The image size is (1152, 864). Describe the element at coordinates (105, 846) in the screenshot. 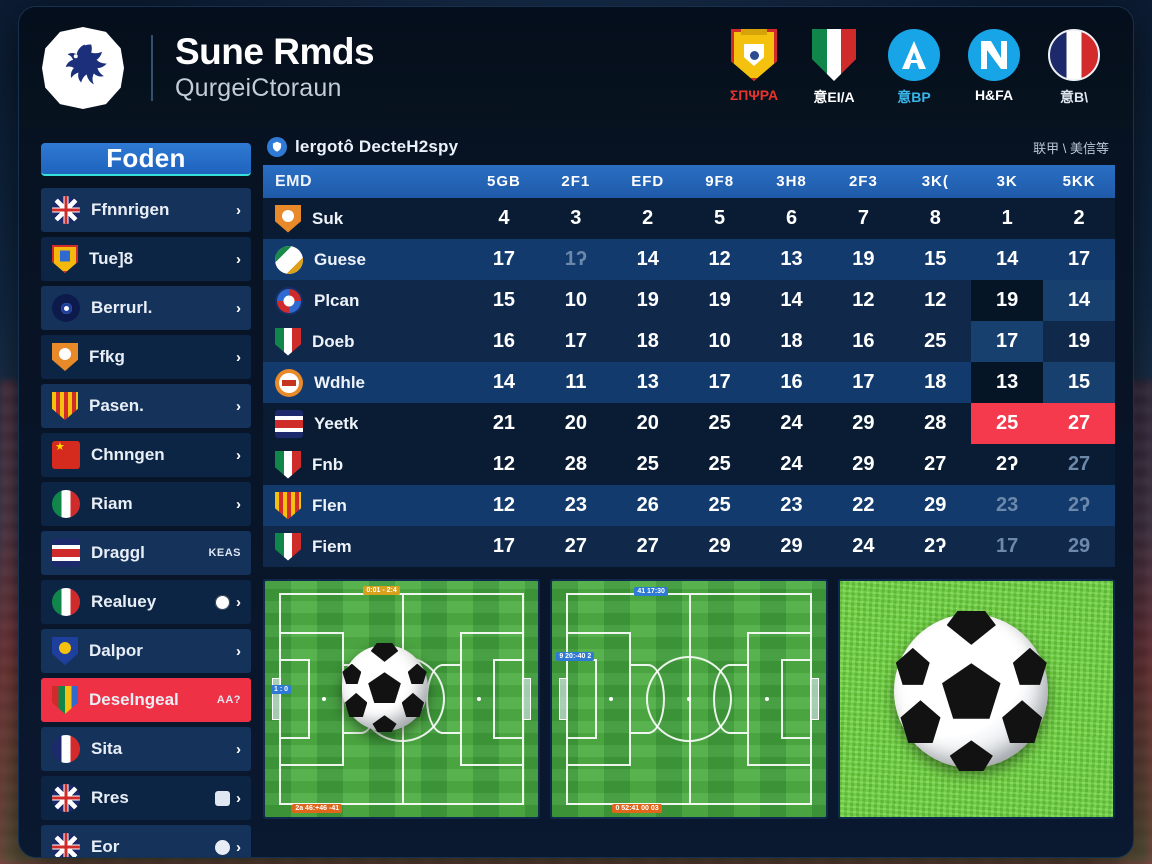

I see `sidebar-item-label: Eor` at that location.